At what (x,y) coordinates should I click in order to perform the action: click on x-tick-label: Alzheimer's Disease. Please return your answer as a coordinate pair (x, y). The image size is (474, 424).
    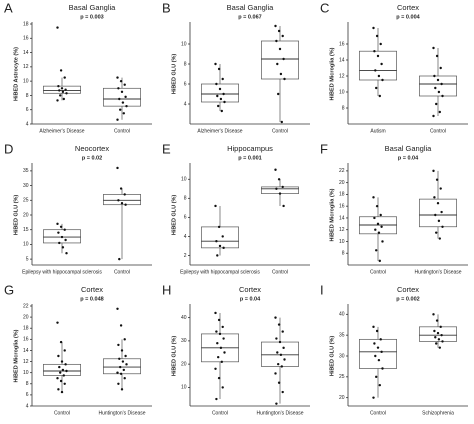
    Looking at the image, I should click on (219, 131).